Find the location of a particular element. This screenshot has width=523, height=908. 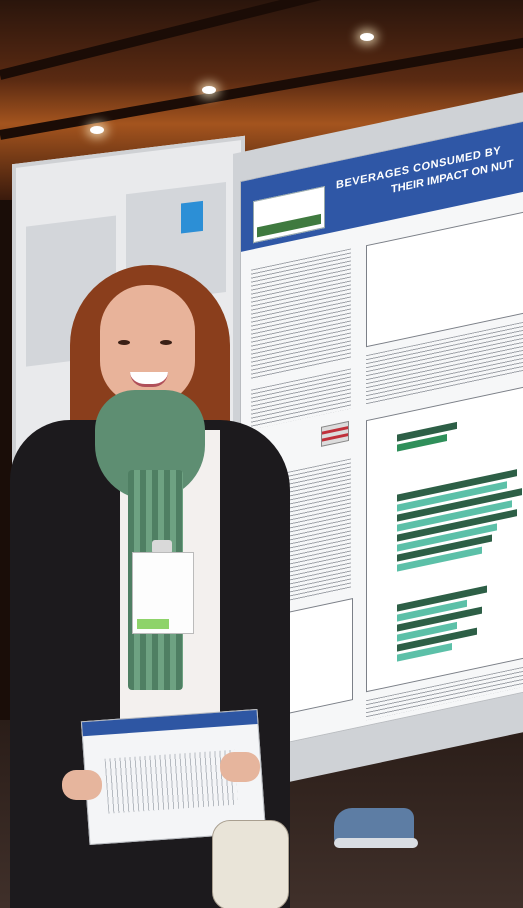

right-hand is located at coordinates (240, 767).